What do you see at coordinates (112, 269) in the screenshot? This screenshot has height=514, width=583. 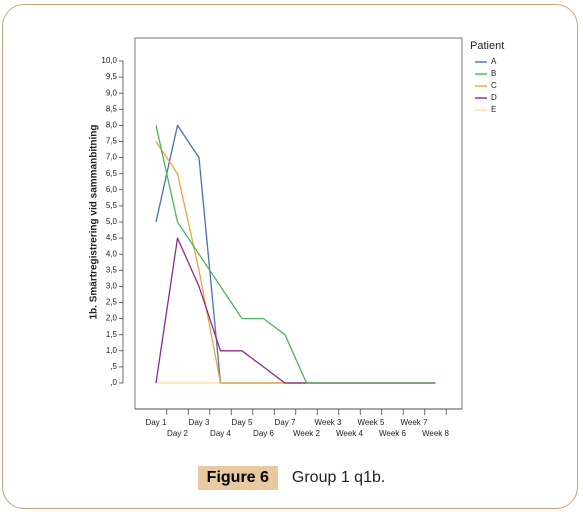 I see `y-tick-label: 3,5` at bounding box center [112, 269].